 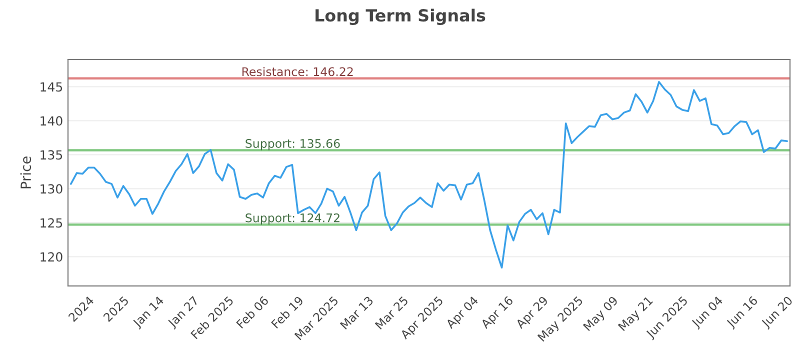 What do you see at coordinates (252, 312) in the screenshot?
I see `x-tick-label: Feb 06` at bounding box center [252, 312].